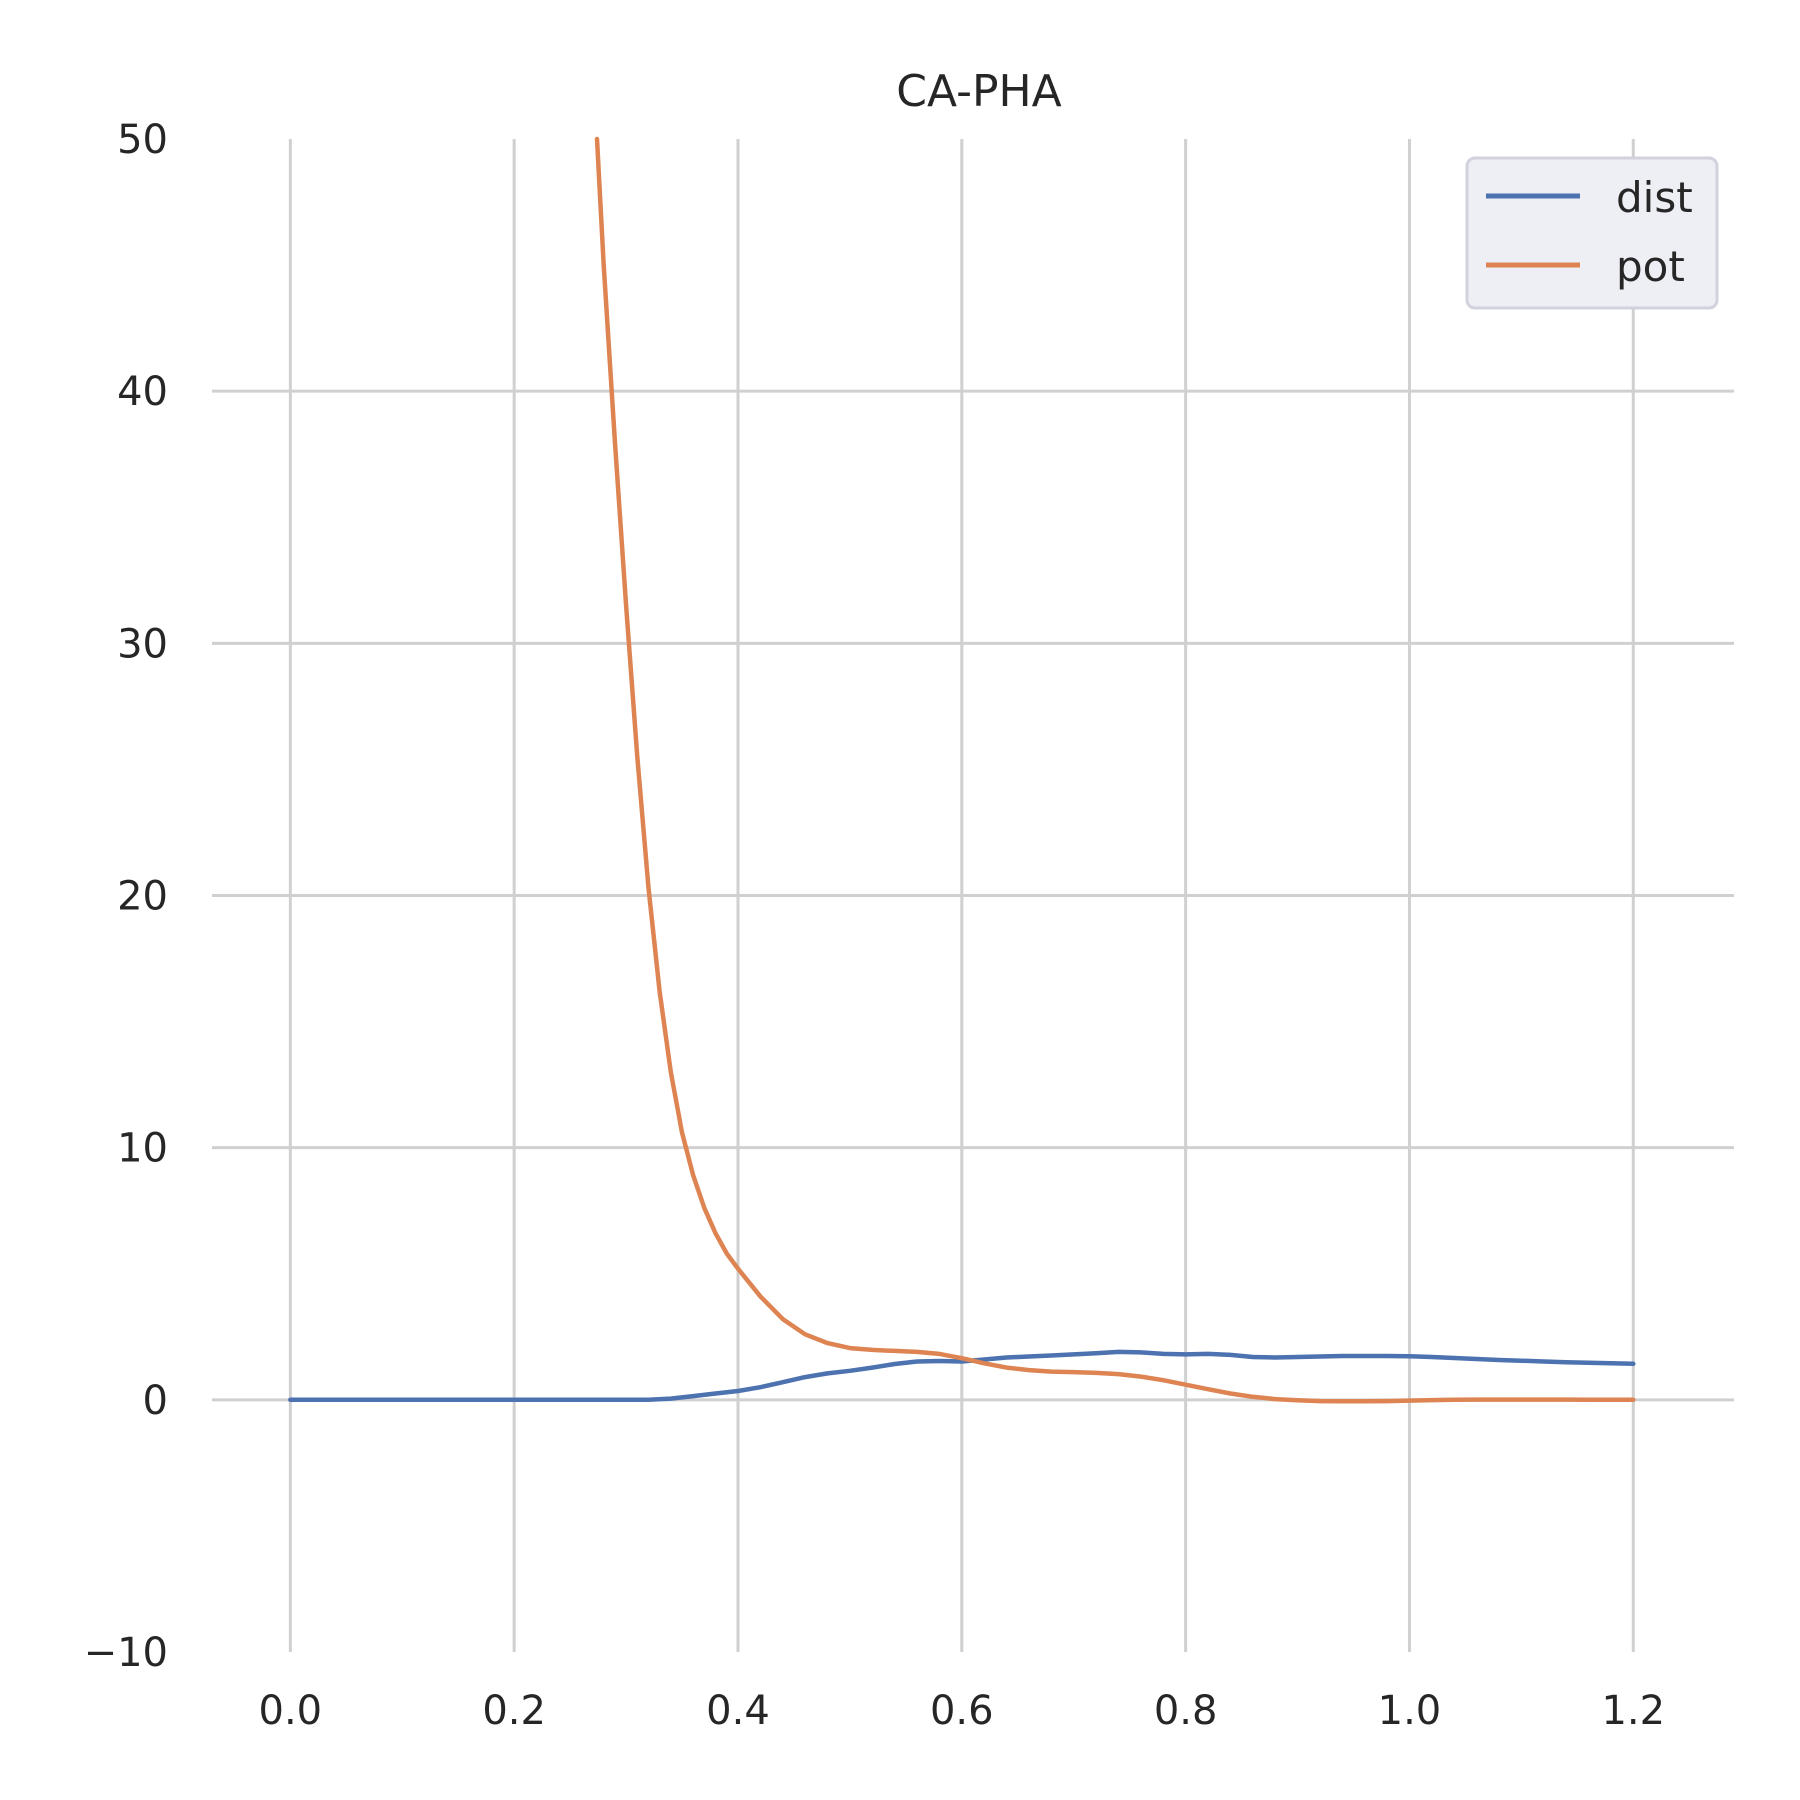 The width and height of the screenshot is (1800, 1800). I want to click on y-tick-label: −10, so click(126, 1653).